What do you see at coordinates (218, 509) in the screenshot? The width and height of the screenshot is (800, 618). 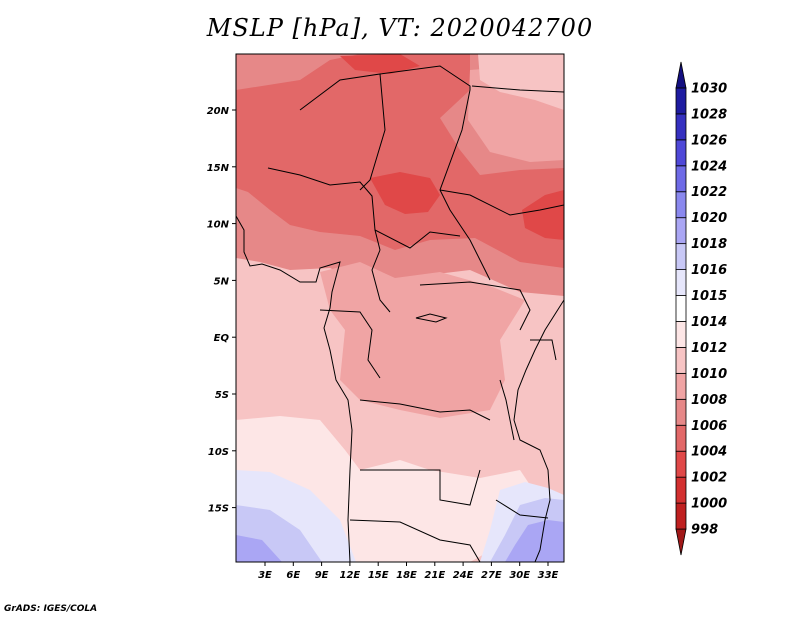 I see `y-tick-label: 15S` at bounding box center [218, 509].